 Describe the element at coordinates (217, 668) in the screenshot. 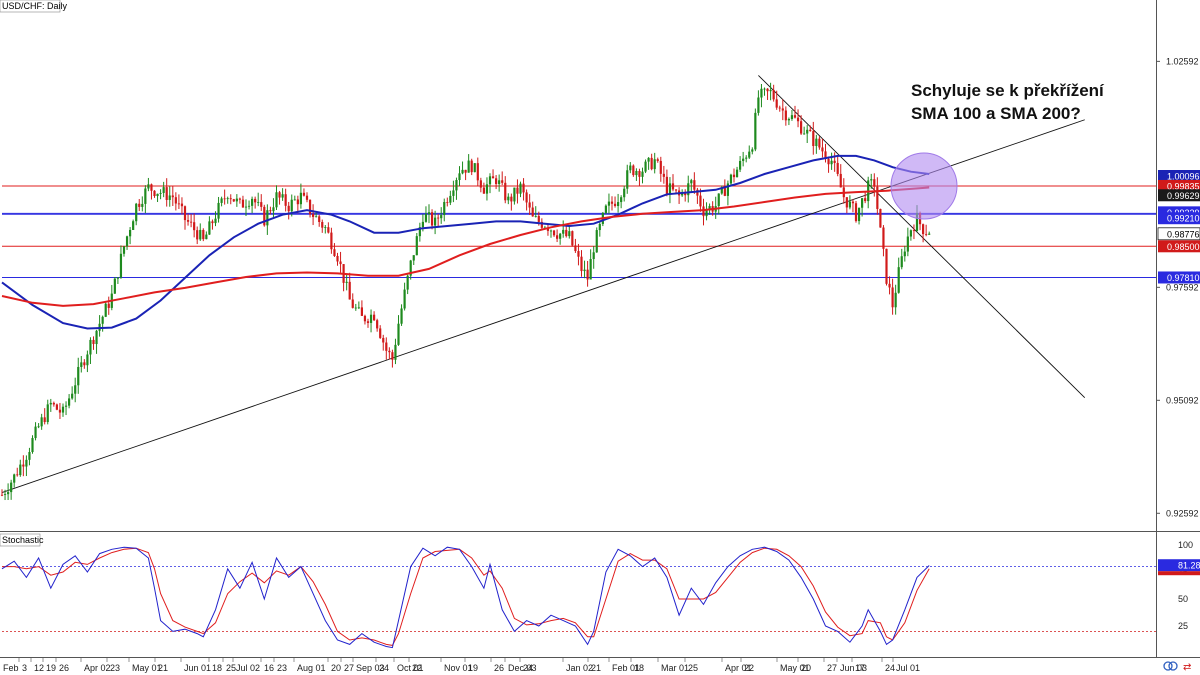

I see `time-tick-label: 18` at that location.